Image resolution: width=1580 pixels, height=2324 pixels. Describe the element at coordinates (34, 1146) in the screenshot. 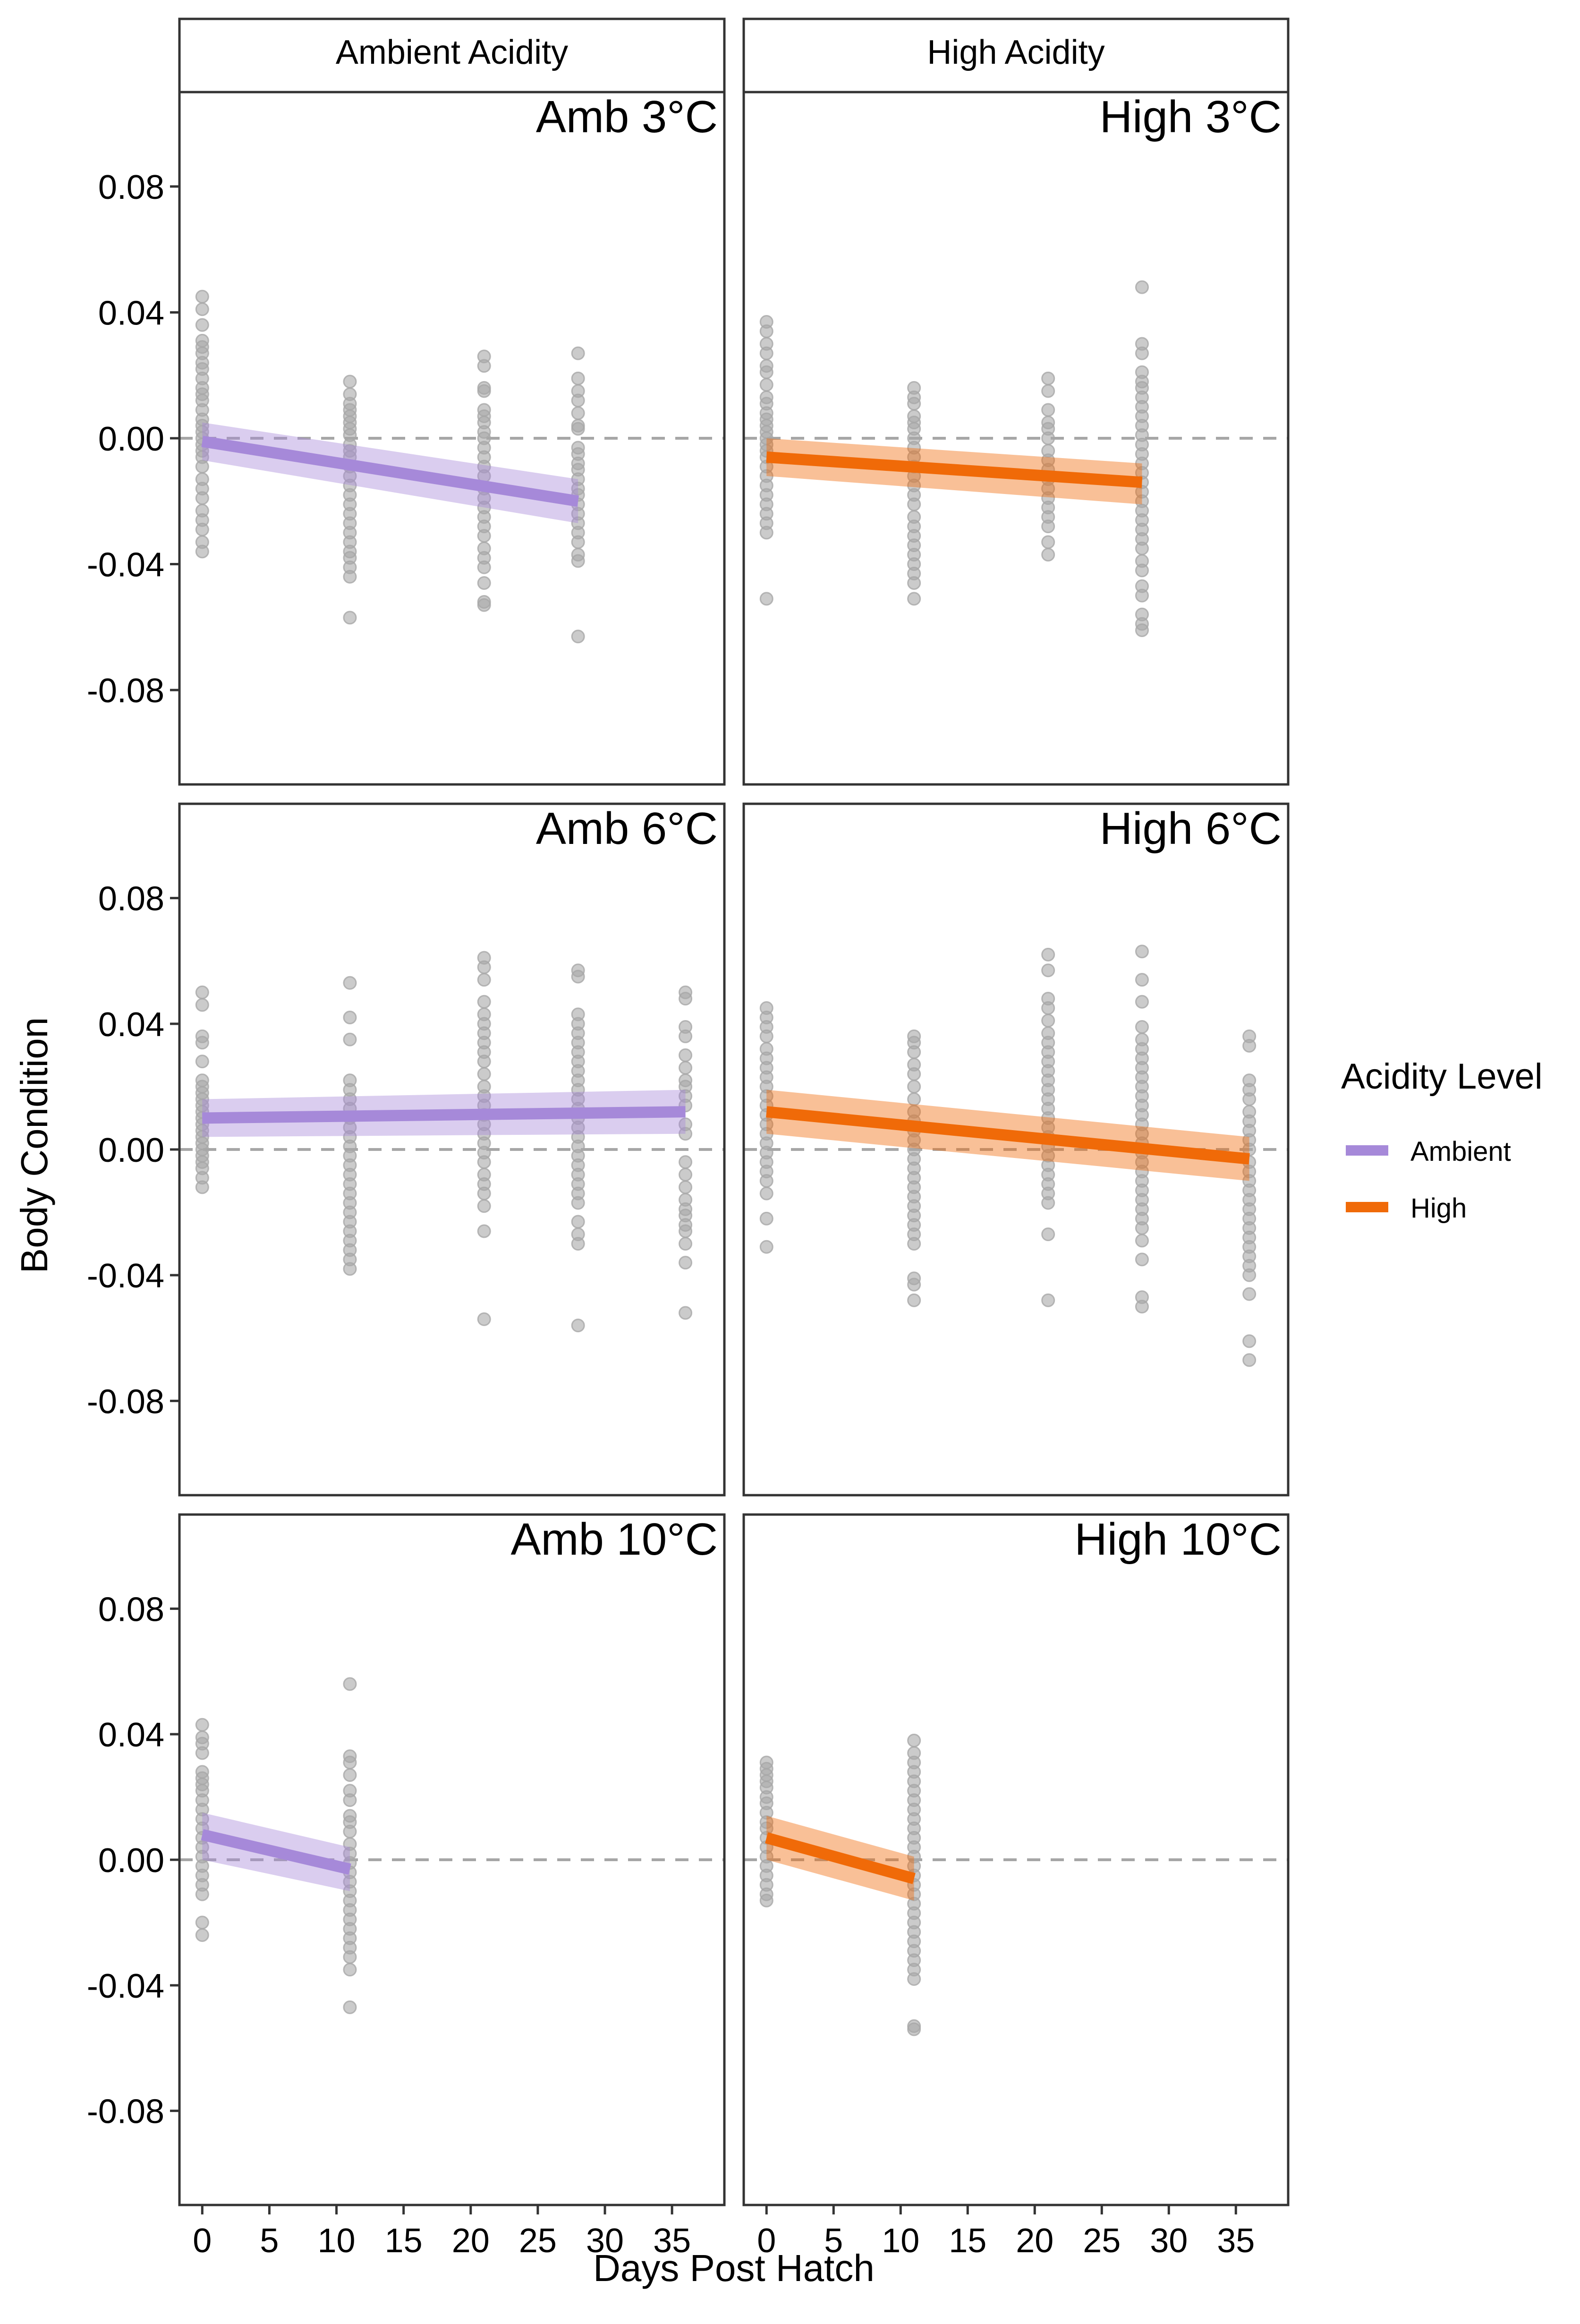

I see `y-axis-label: Body Condition` at that location.